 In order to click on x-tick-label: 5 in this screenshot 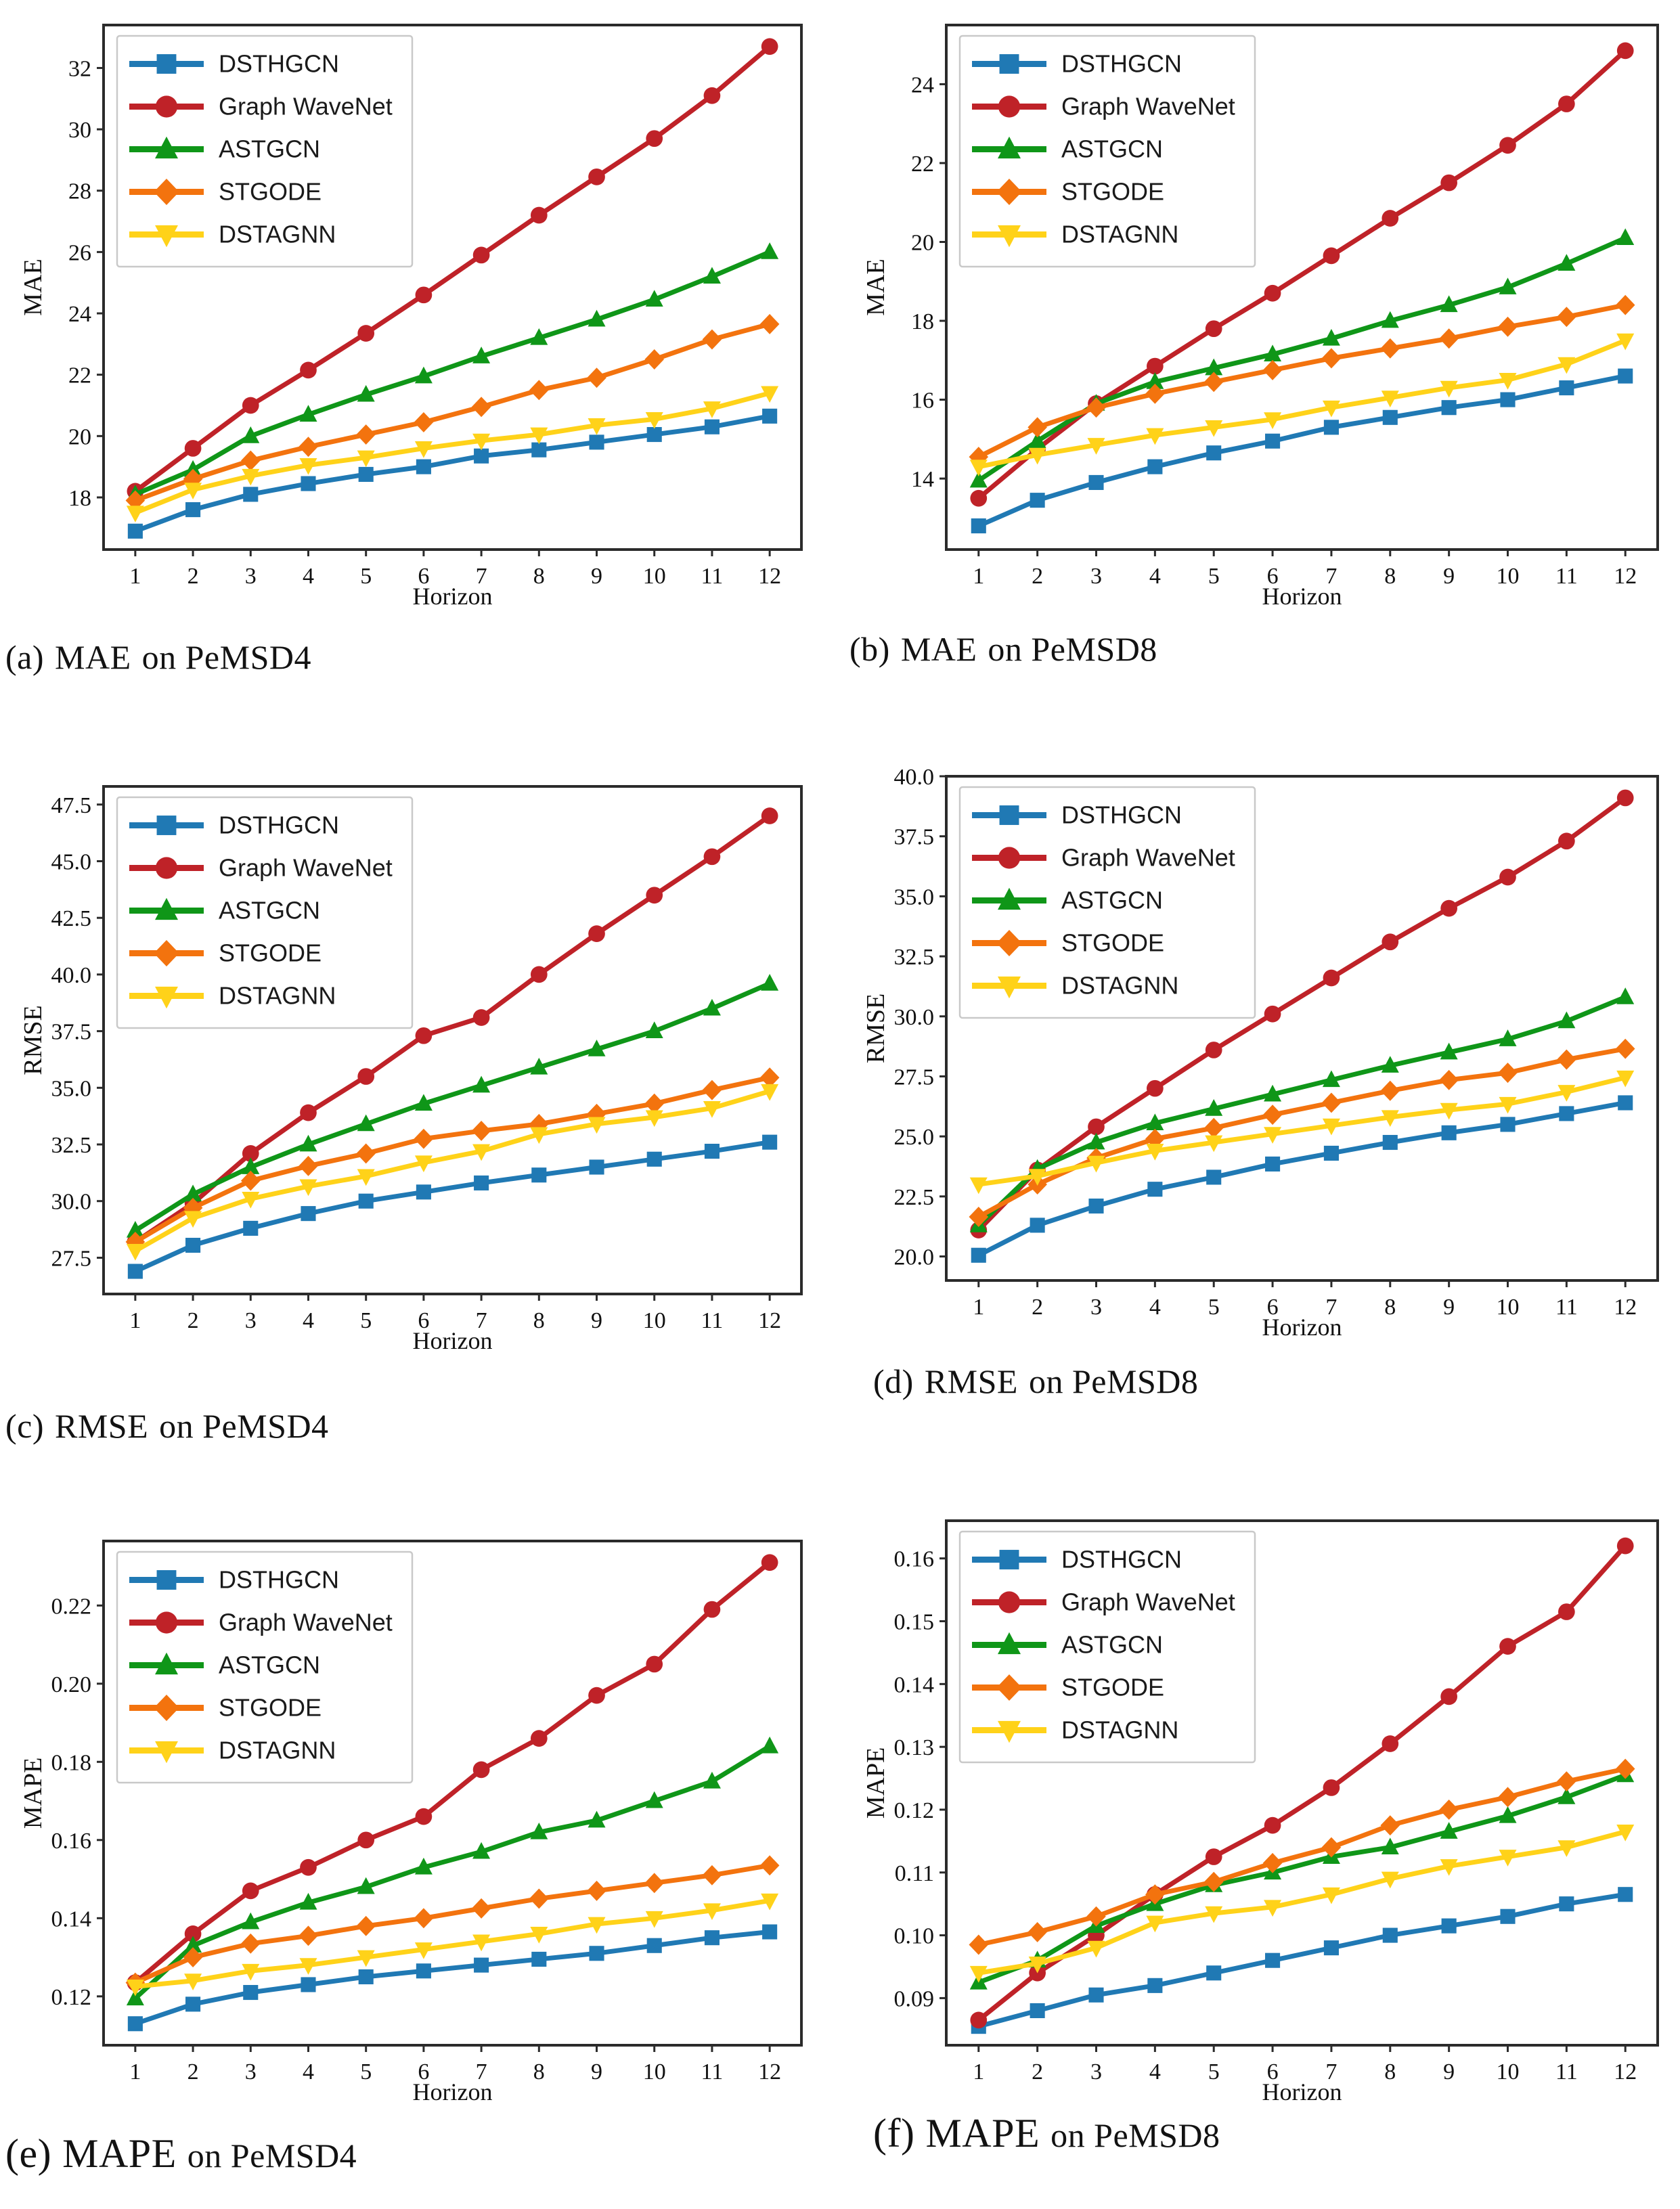, I will do `click(1214, 576)`.